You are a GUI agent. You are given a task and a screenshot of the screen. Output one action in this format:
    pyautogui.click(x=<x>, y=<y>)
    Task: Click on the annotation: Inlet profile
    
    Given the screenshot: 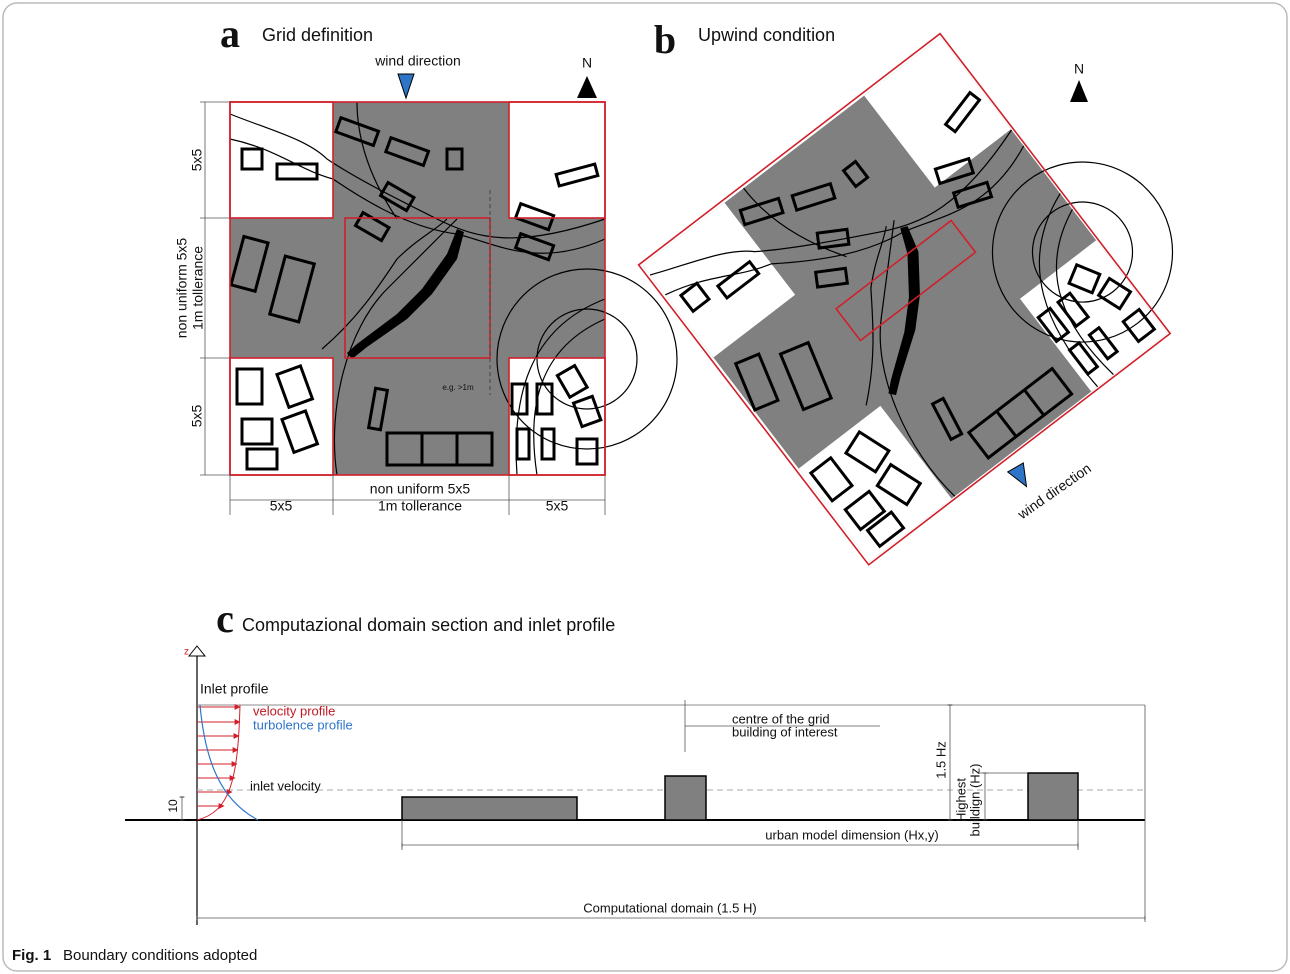 What is the action you would take?
    pyautogui.click(x=234, y=689)
    